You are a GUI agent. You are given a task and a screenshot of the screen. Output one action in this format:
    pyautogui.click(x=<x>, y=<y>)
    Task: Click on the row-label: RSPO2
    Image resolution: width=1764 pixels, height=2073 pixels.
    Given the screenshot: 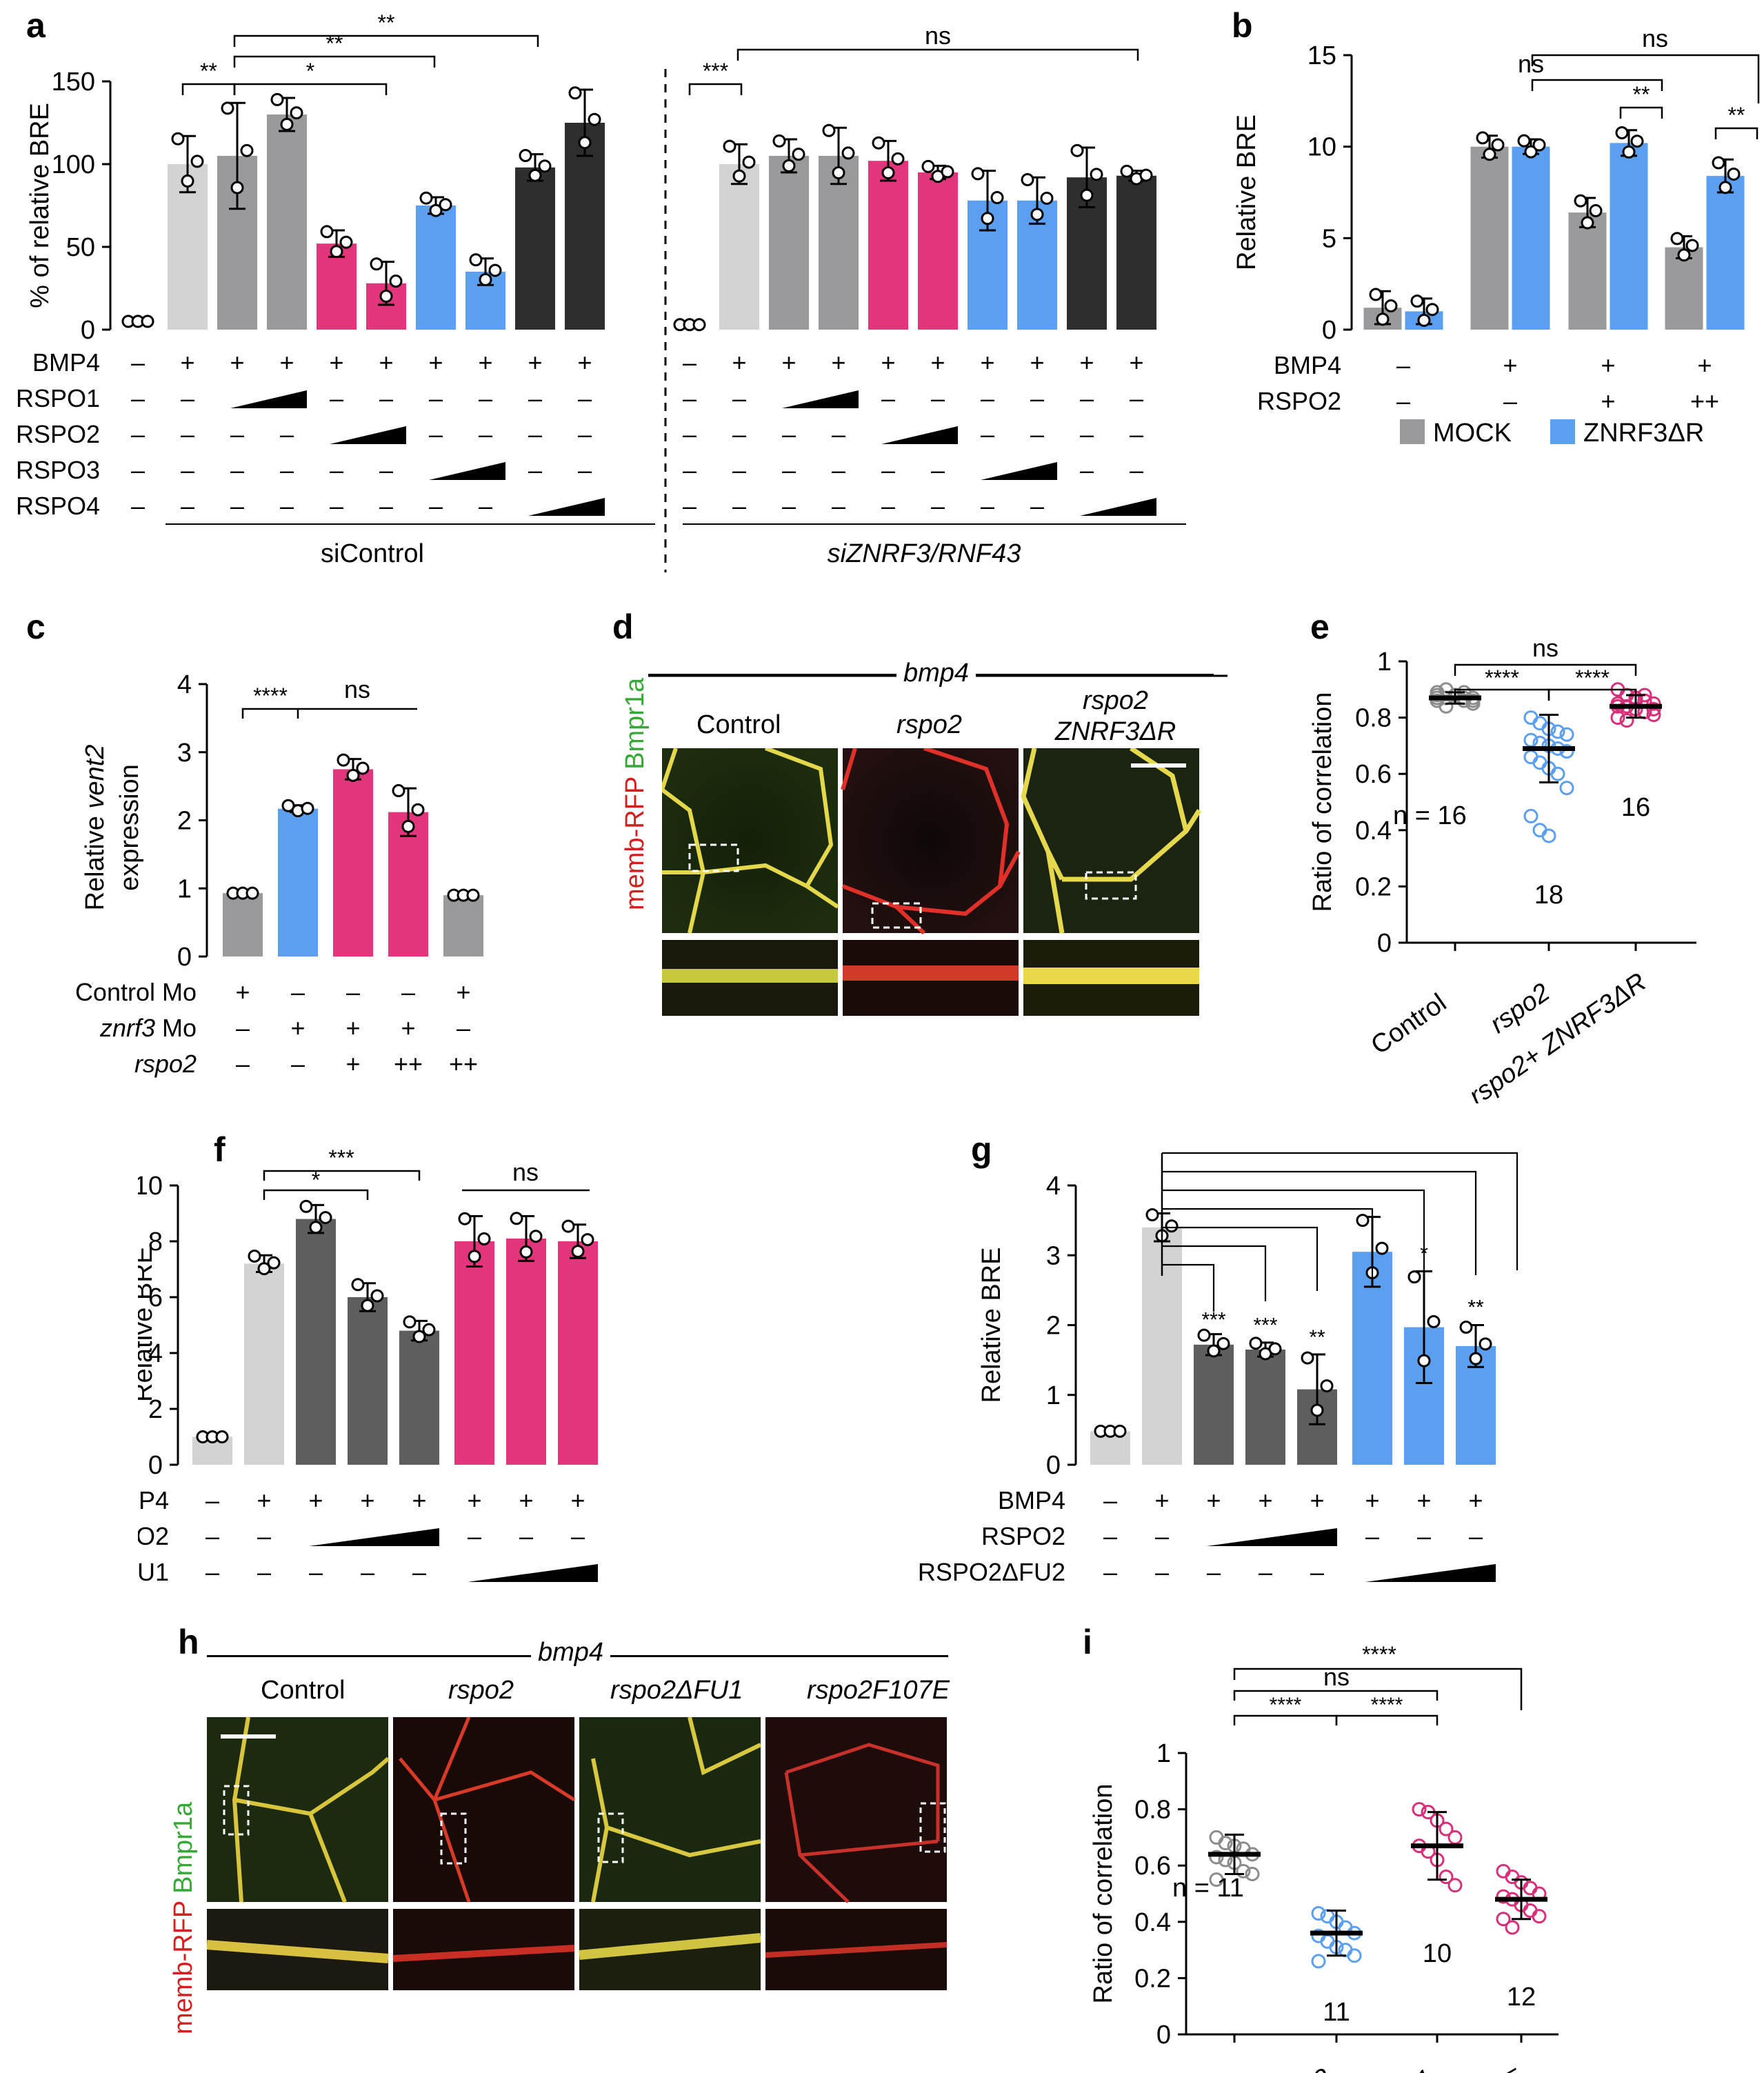 What is the action you would take?
    pyautogui.click(x=58, y=434)
    